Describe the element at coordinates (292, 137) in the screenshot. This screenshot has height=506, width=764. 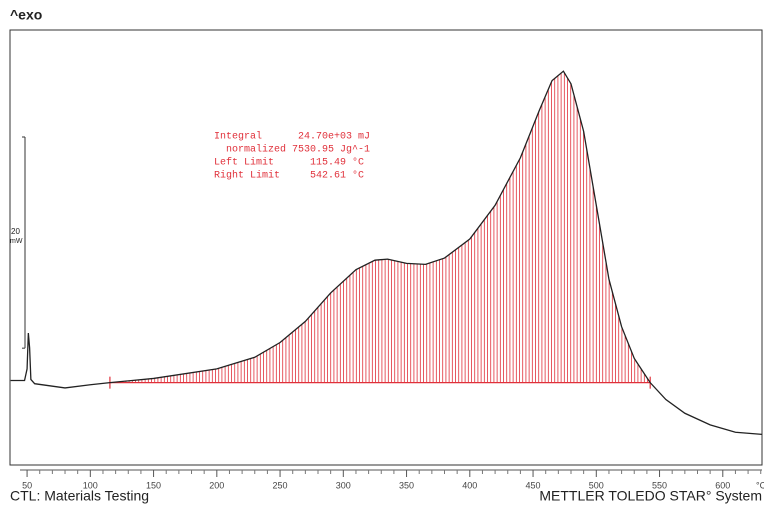
I see `annotation: Integral 24.70e+03 mJ` at that location.